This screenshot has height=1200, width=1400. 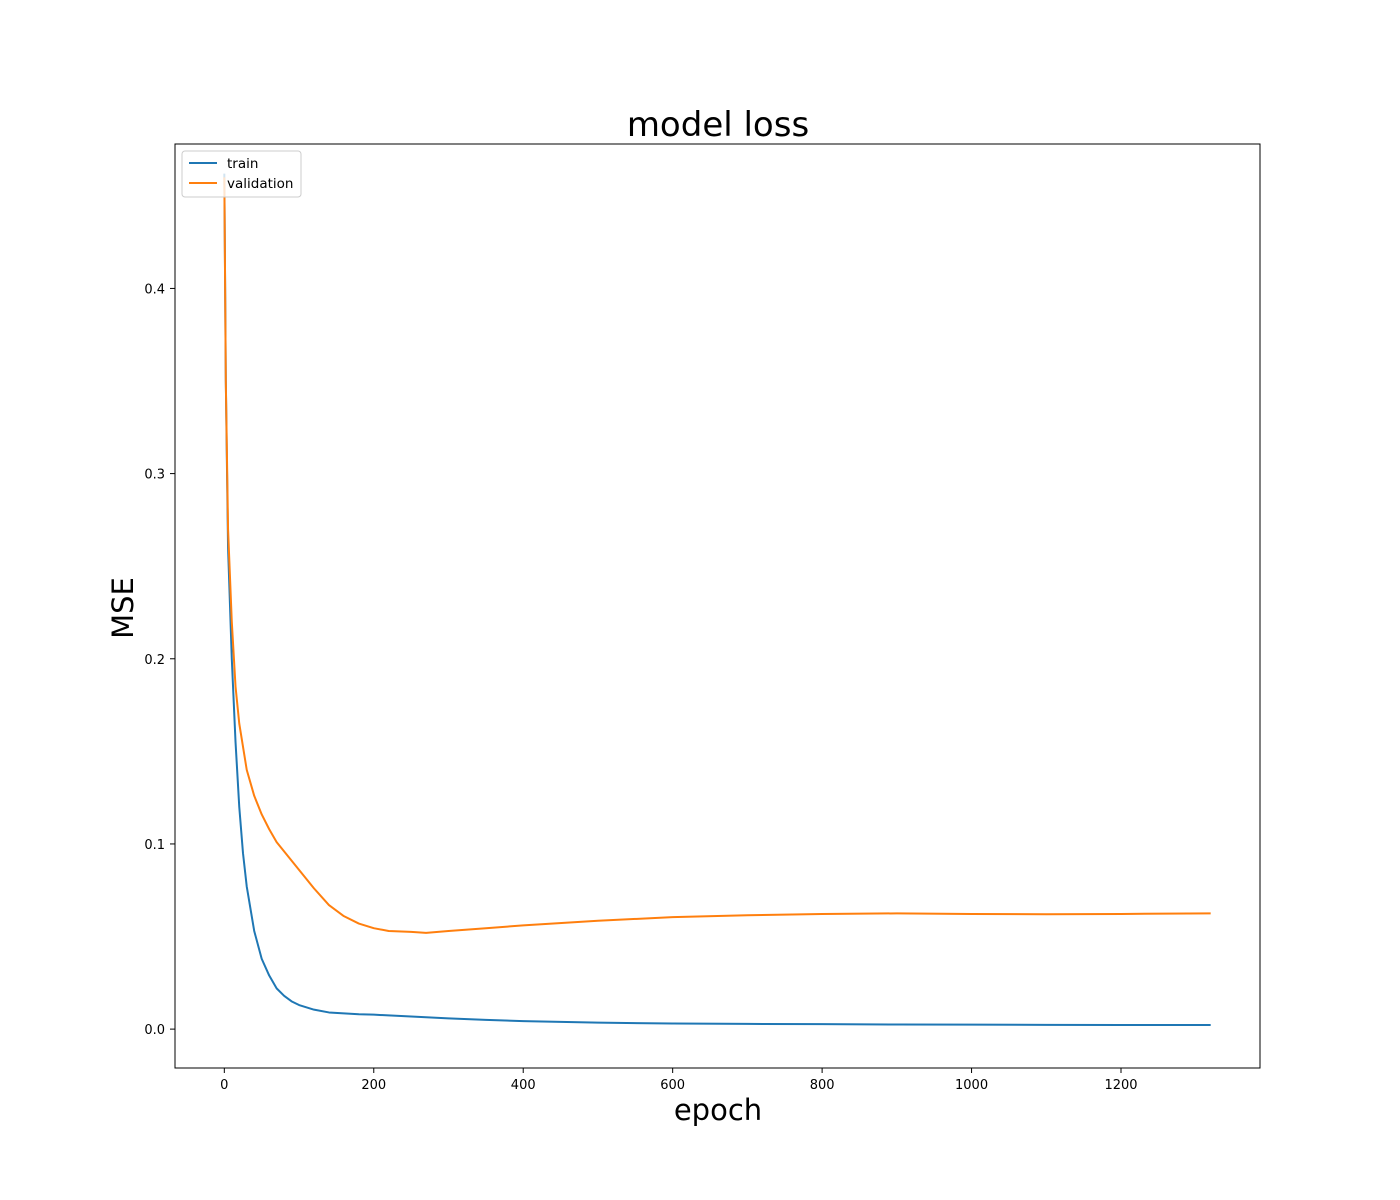 I want to click on x-tick-label: 200, so click(x=373, y=1085).